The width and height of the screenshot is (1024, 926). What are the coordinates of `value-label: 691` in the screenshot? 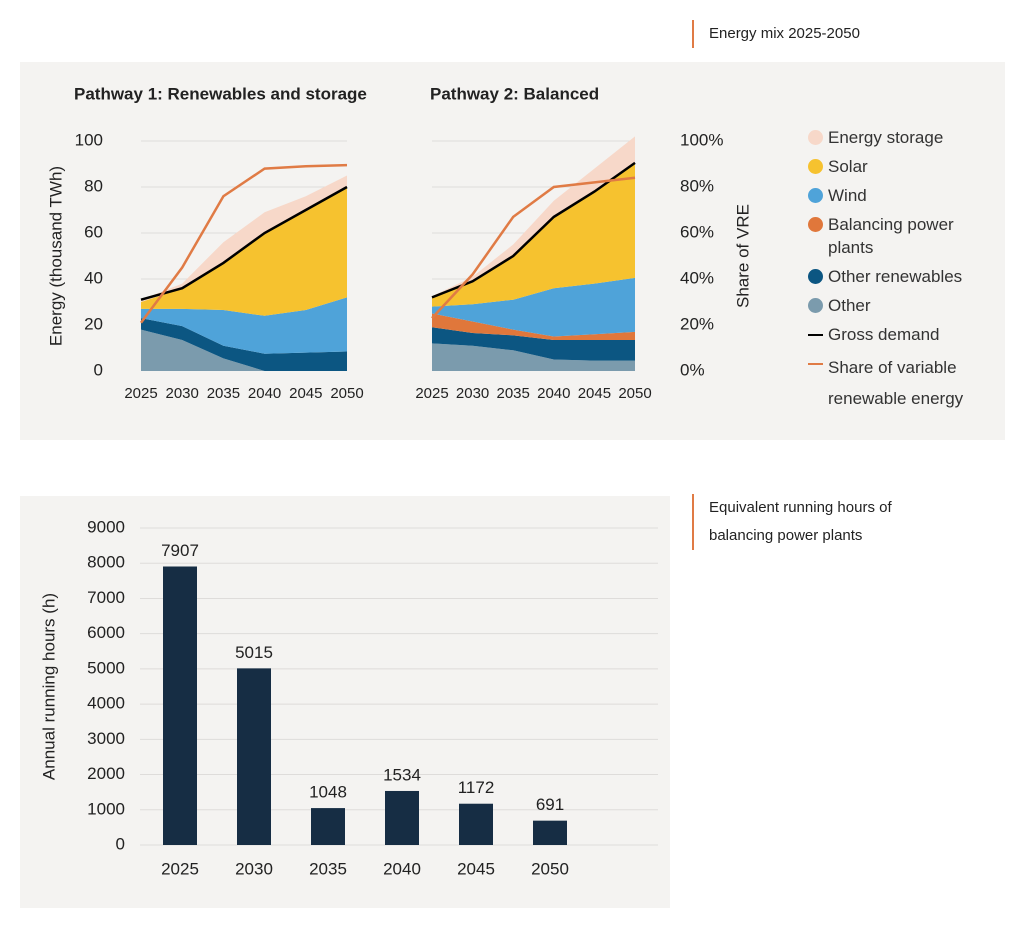 It's located at (550, 804).